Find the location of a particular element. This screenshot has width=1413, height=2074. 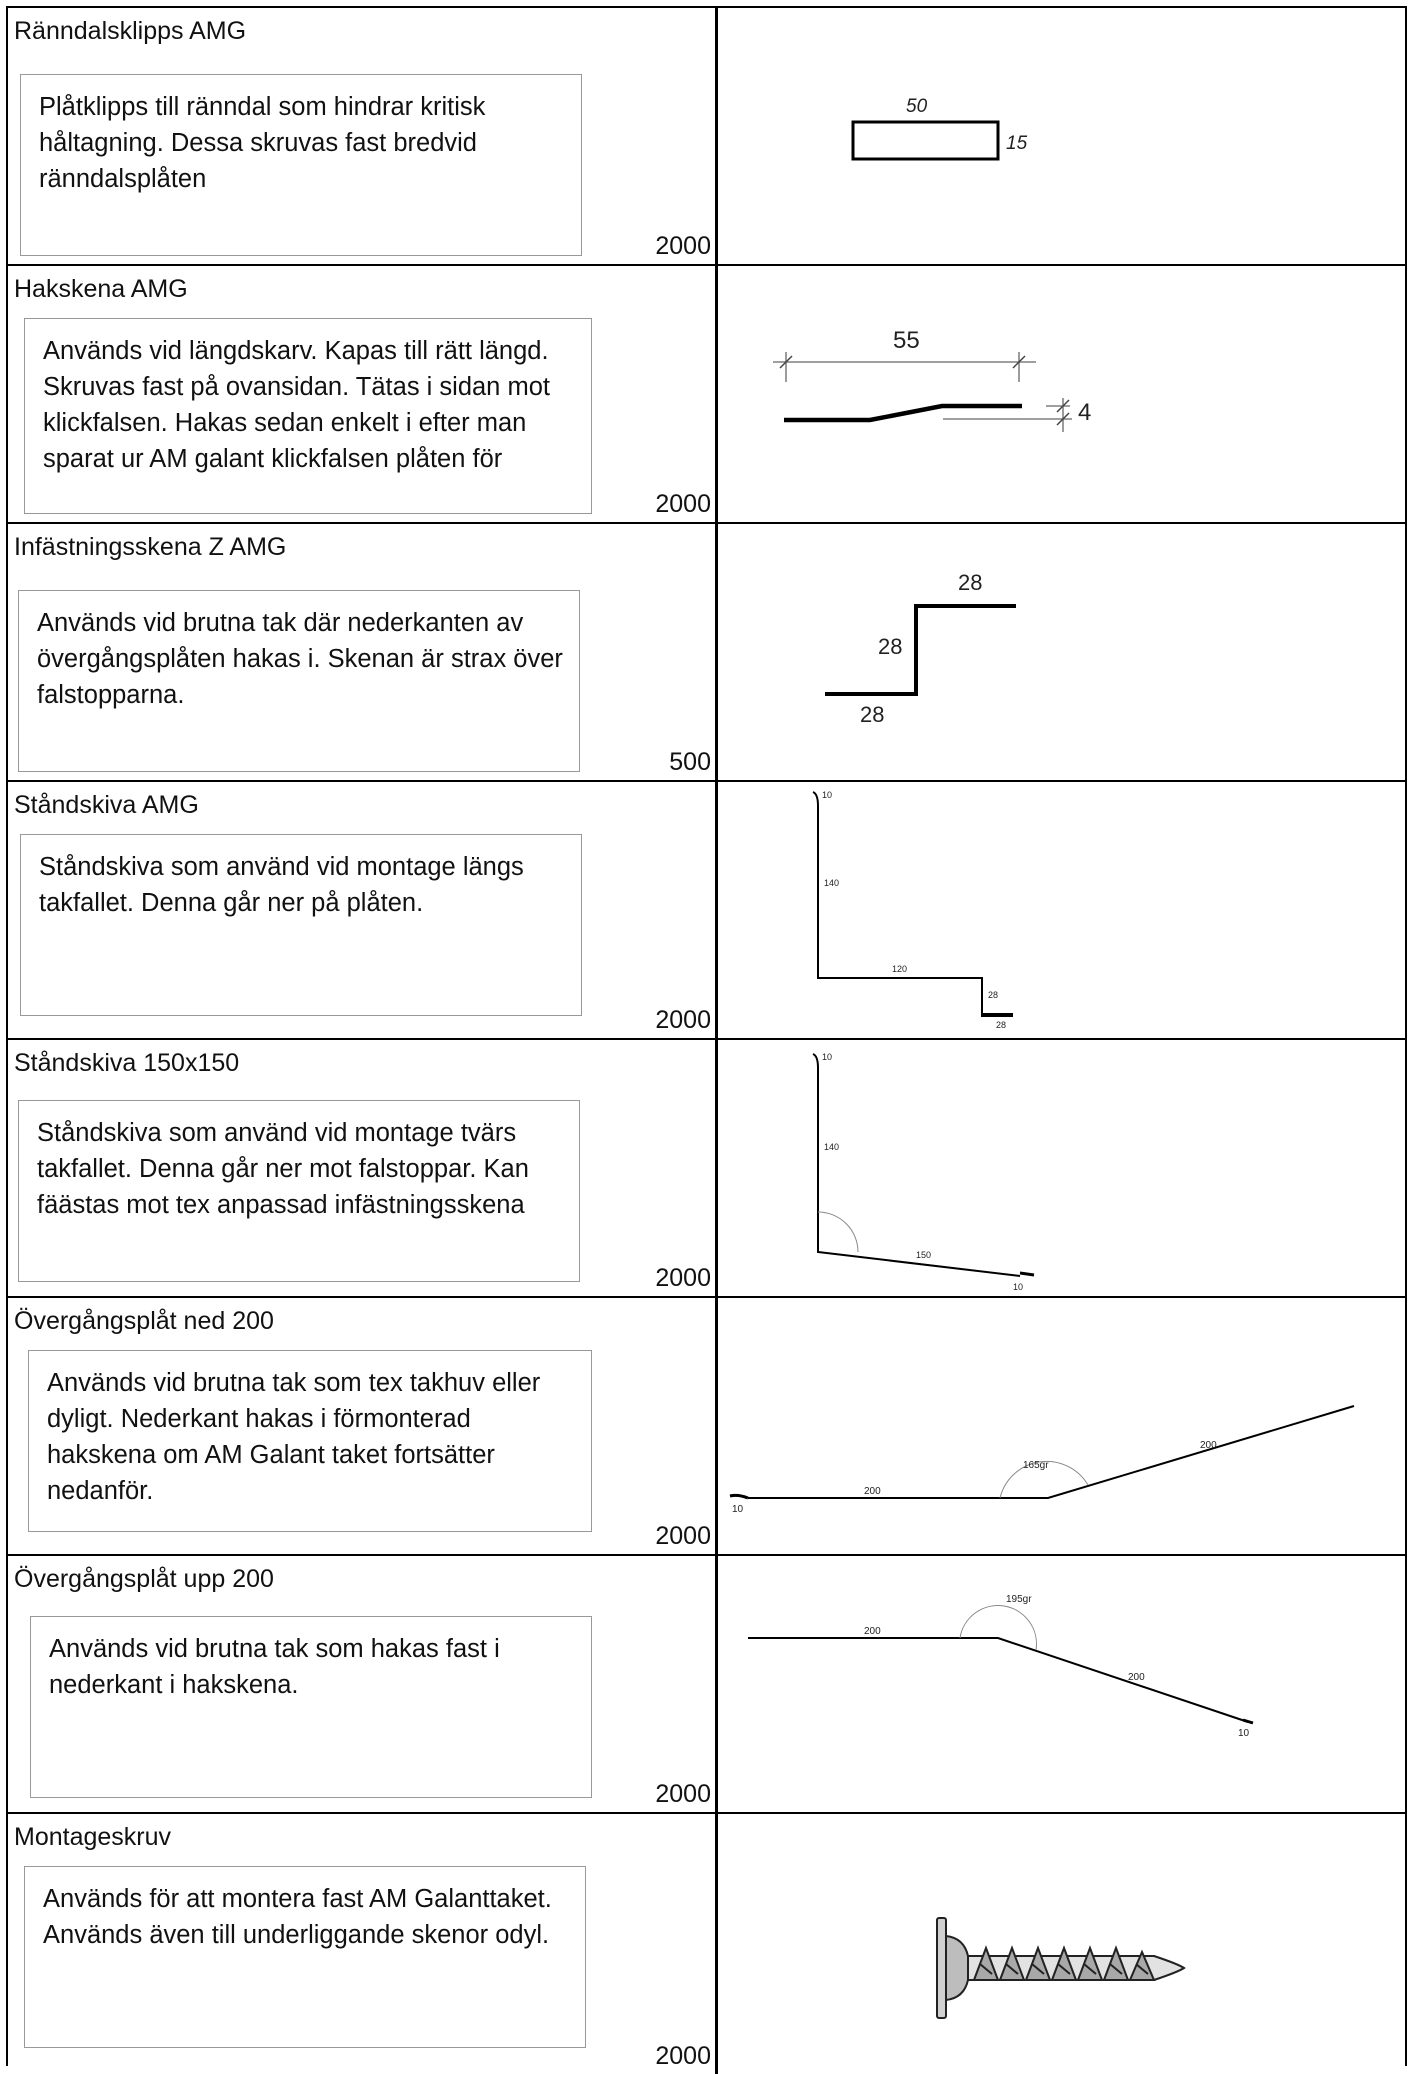

dimension-label: 50 is located at coordinates (917, 106).